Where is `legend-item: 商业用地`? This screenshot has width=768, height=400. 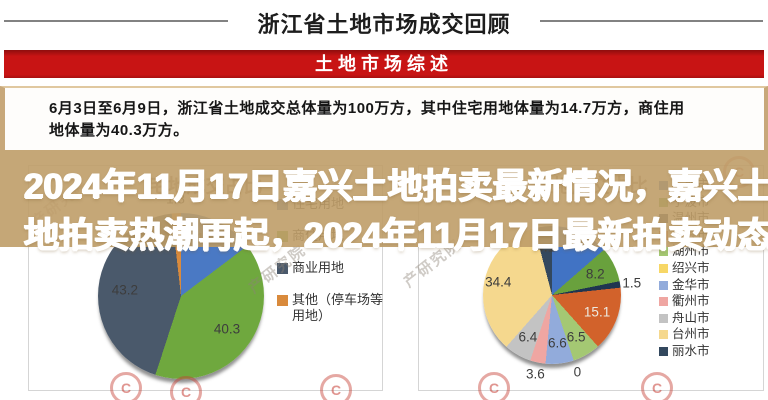
legend-item: 商业用地 is located at coordinates (330, 276).